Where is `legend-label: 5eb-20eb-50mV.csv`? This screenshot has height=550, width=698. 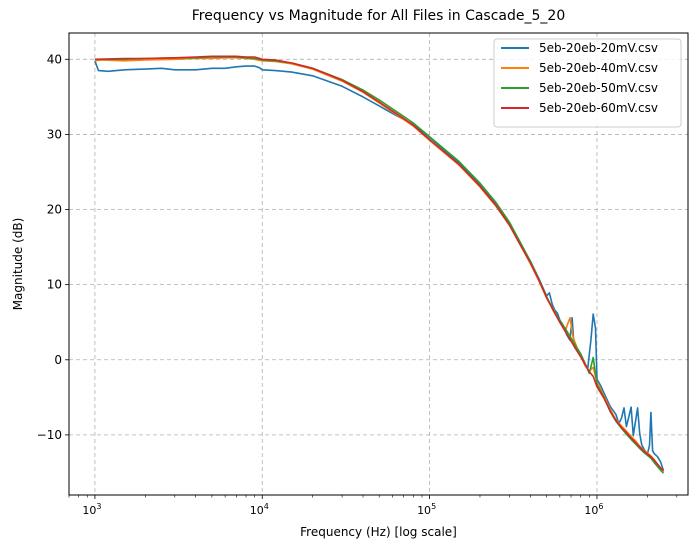 legend-label: 5eb-20eb-50mV.csv is located at coordinates (598, 88).